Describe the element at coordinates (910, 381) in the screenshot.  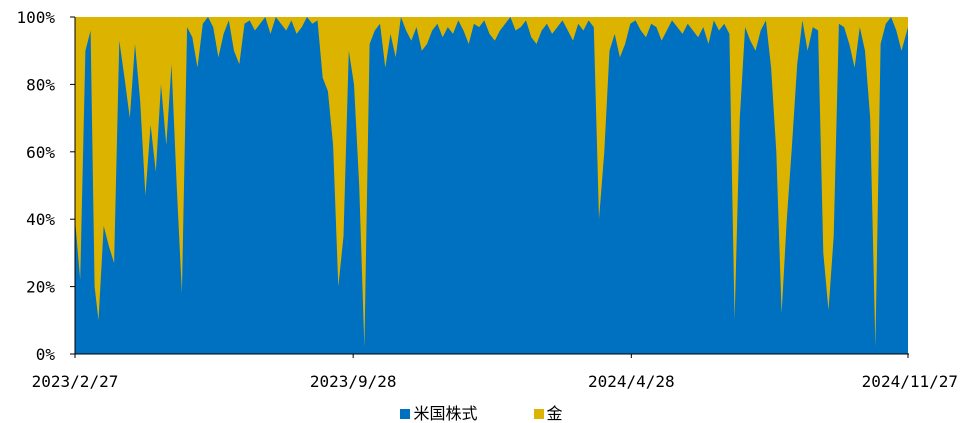
I see `x-tick-label: 2024/11/27` at that location.